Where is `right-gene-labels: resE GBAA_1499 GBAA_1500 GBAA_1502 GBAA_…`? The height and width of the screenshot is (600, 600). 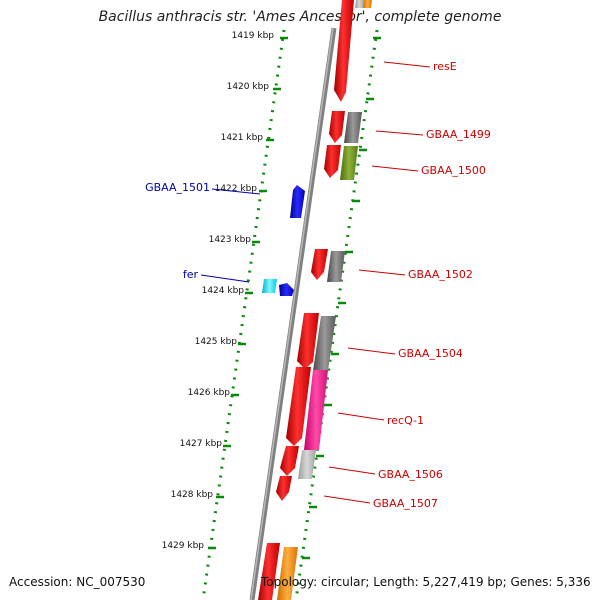
right-gene-labels: resE GBAA_1499 GBAA_1500 GBAA_1502 GBAA_… is located at coordinates (432, 285).